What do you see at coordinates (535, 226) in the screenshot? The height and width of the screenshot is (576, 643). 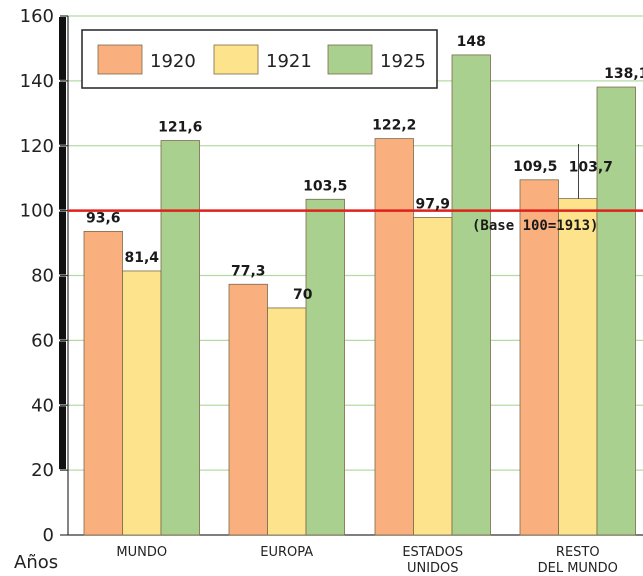 I see `reference-line-label: (Base 100=1913)` at bounding box center [535, 226].